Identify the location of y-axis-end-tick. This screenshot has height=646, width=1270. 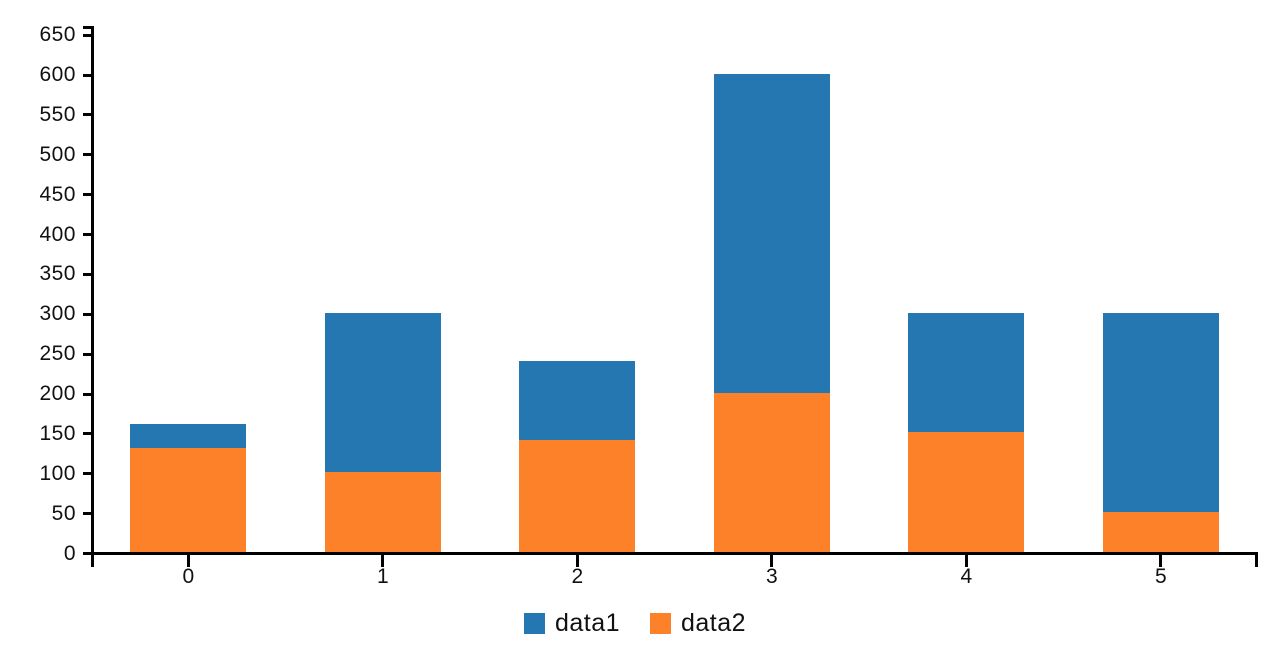
(87, 27).